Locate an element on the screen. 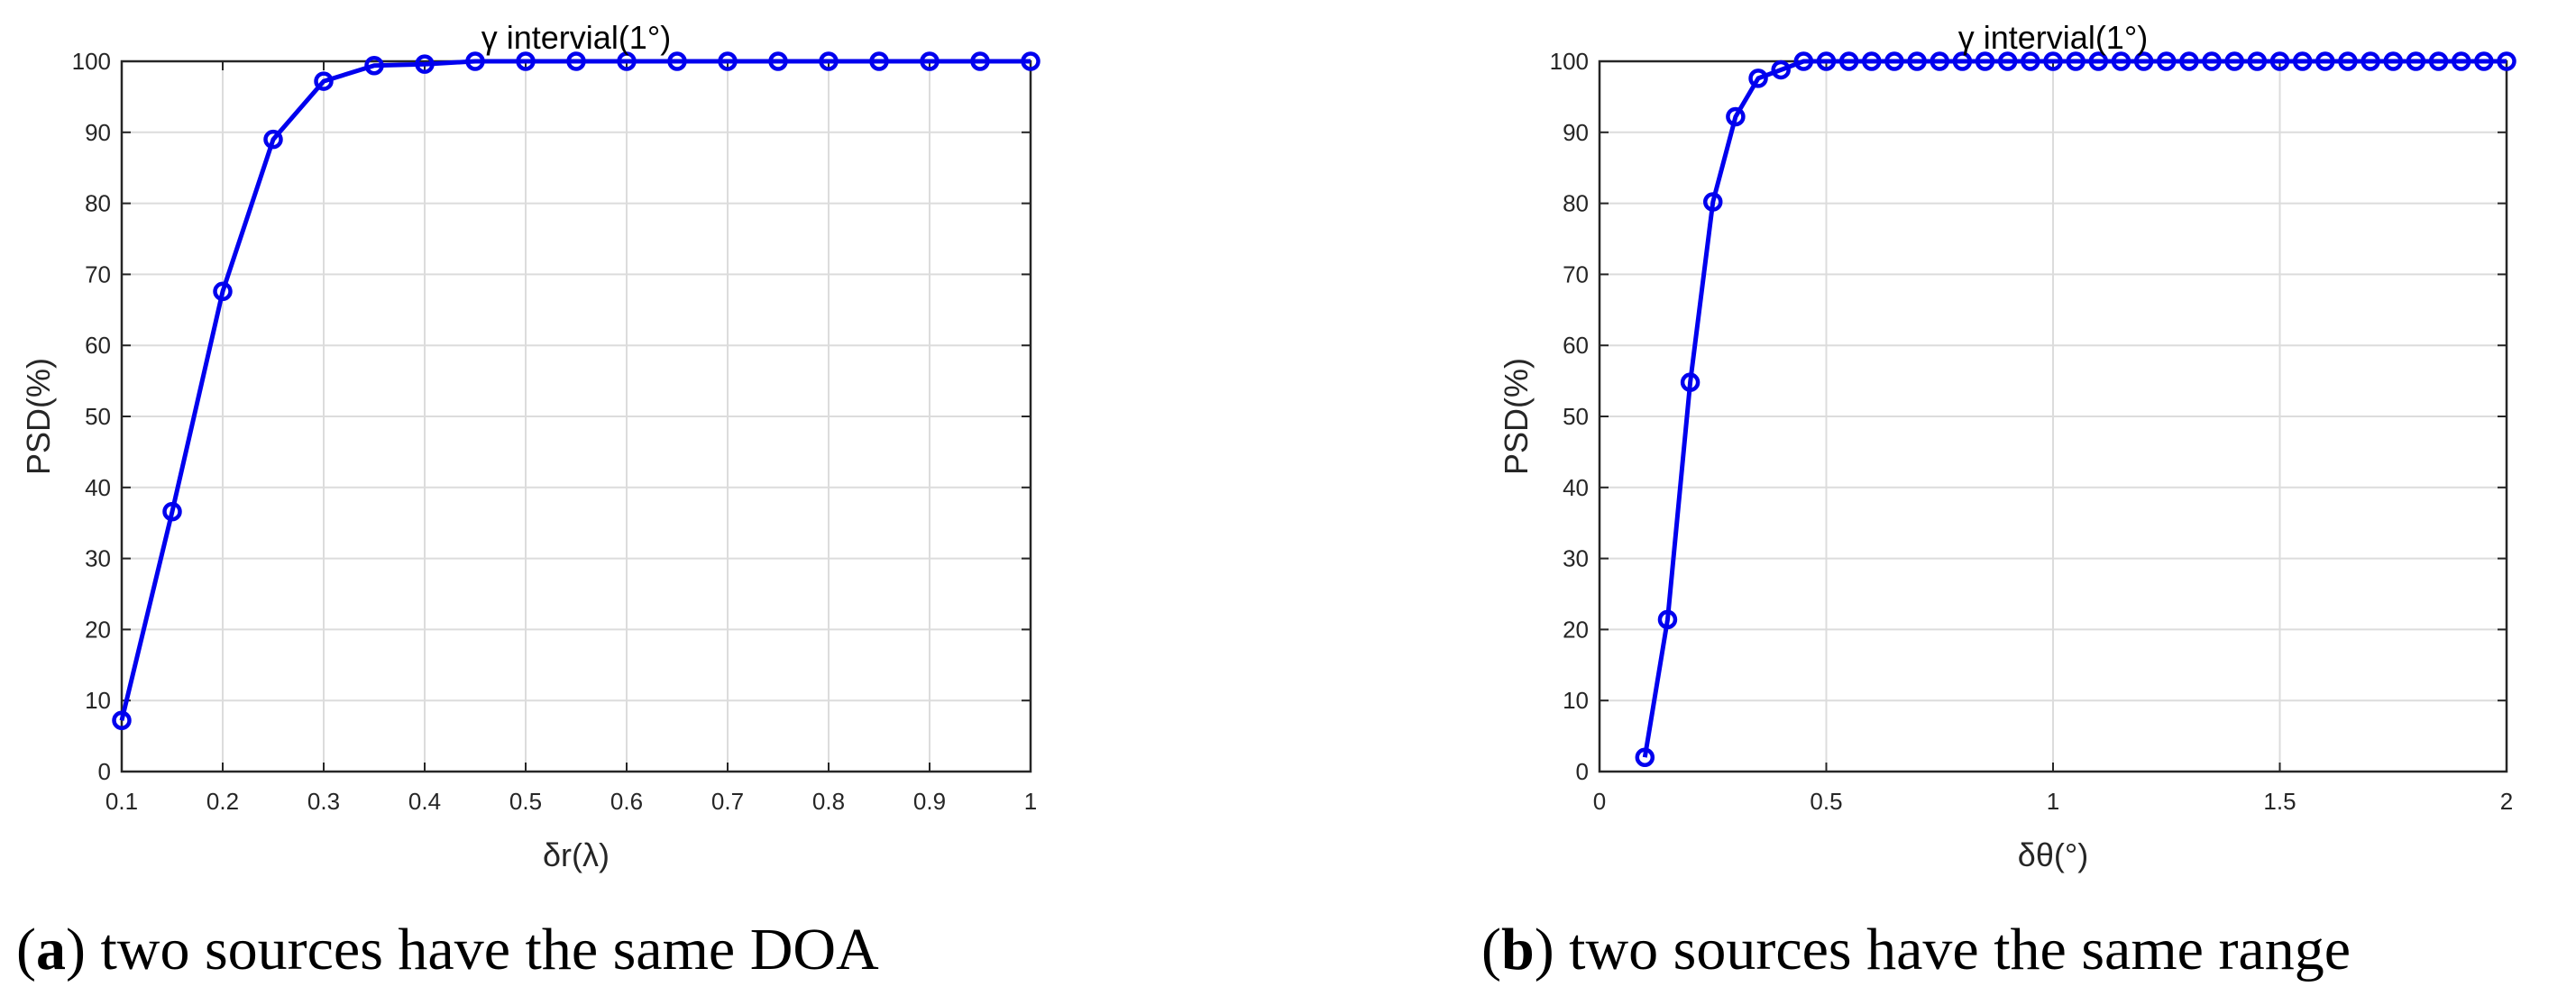  panel-caption: (a) two sources have the same DOA is located at coordinates (447, 949).